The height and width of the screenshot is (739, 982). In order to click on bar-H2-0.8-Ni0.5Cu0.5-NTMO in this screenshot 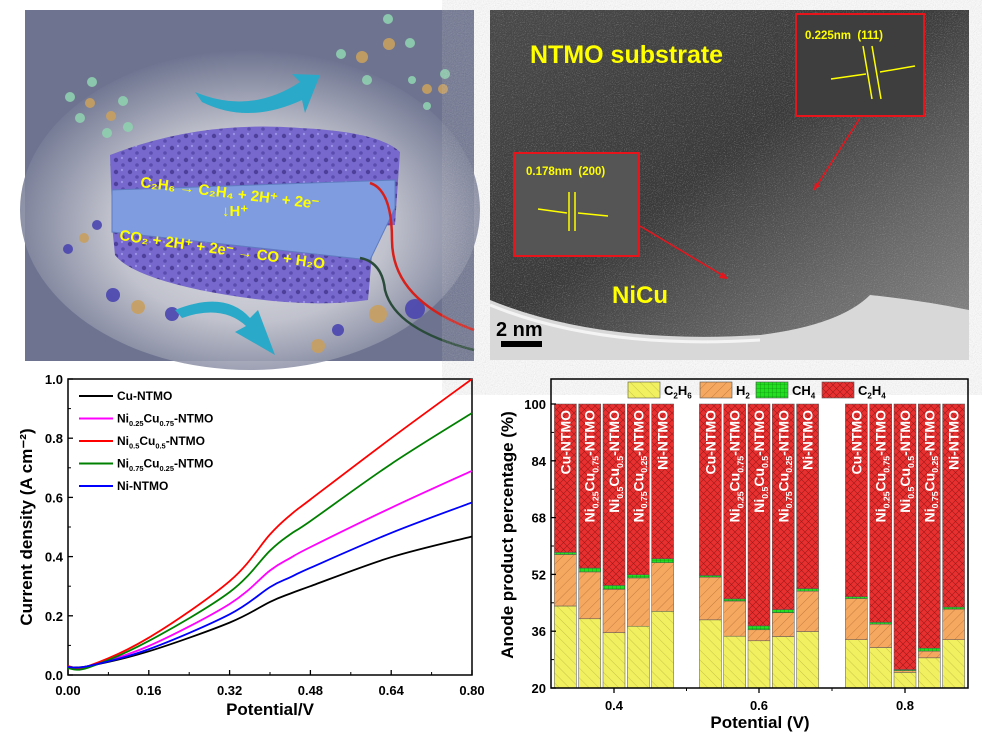, I will do `click(905, 671)`.